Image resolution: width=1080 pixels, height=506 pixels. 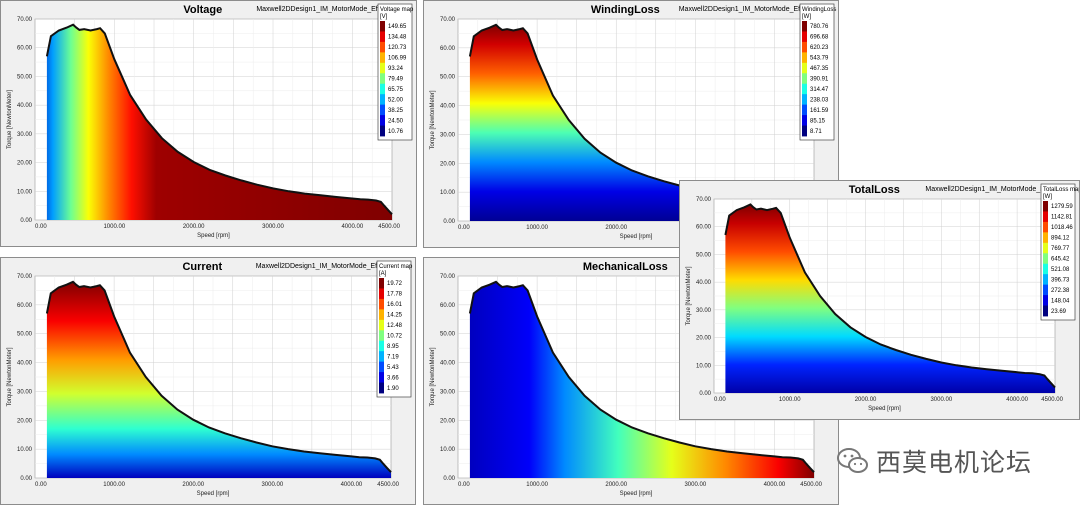 What do you see at coordinates (852, 460) in the screenshot?
I see `wechat-icon` at bounding box center [852, 460].